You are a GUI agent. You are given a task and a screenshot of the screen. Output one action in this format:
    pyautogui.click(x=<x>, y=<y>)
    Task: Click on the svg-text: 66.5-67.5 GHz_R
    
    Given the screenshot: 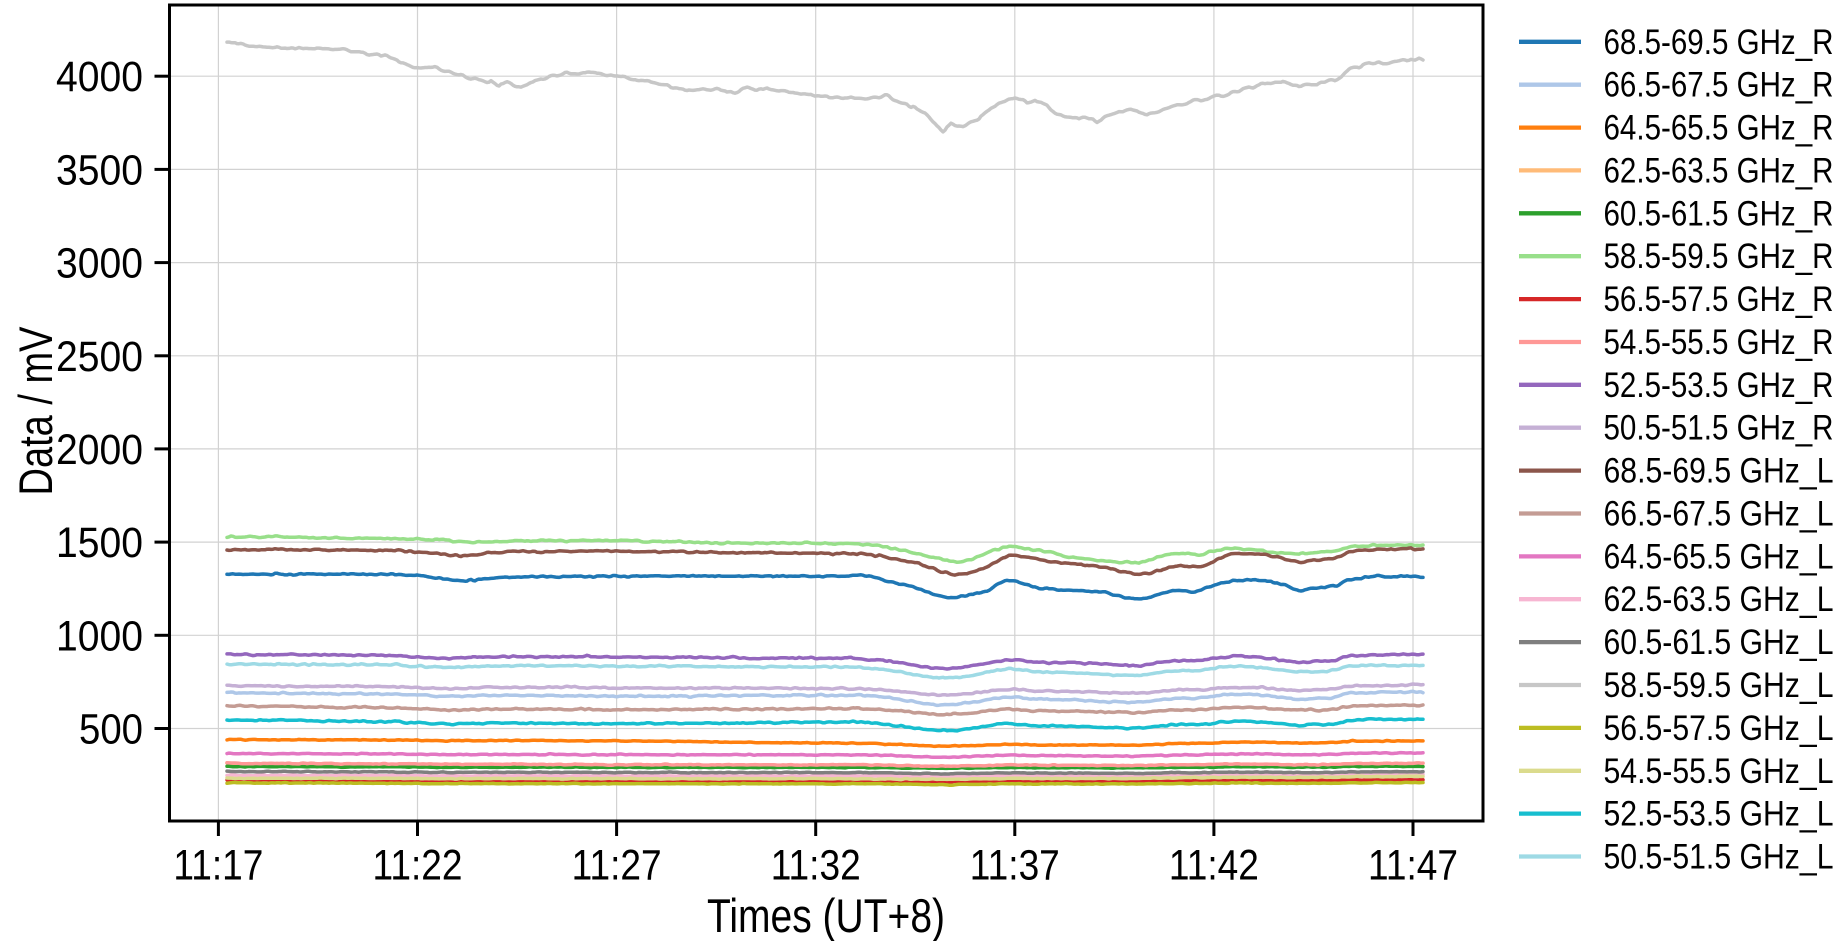 What is the action you would take?
    pyautogui.click(x=1719, y=85)
    